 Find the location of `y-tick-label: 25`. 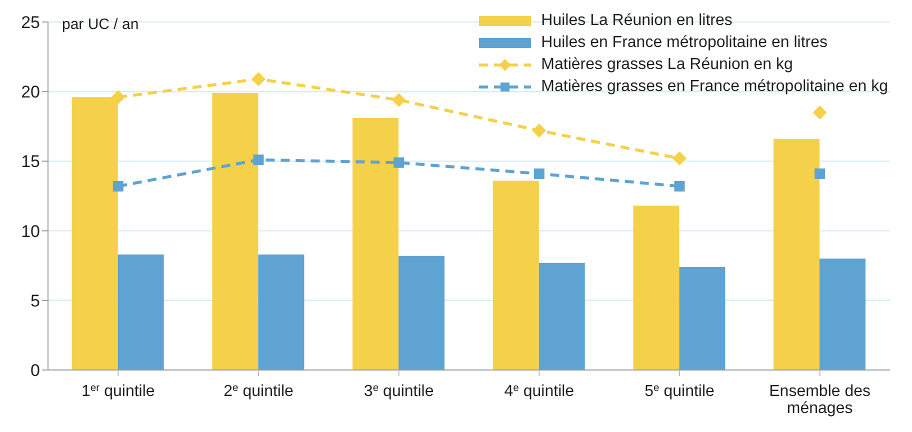

y-tick-label: 25 is located at coordinates (30, 22).